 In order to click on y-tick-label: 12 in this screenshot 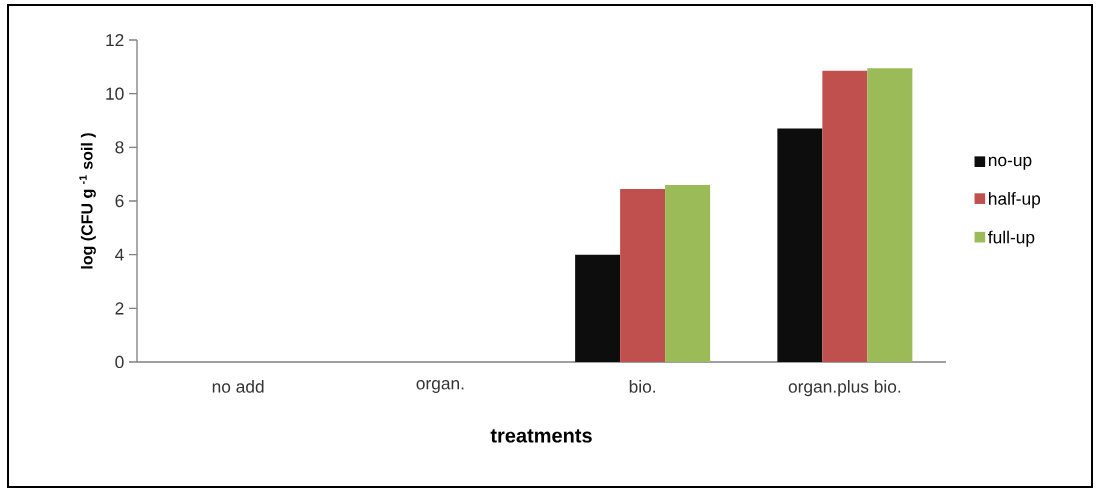, I will do `click(115, 40)`.